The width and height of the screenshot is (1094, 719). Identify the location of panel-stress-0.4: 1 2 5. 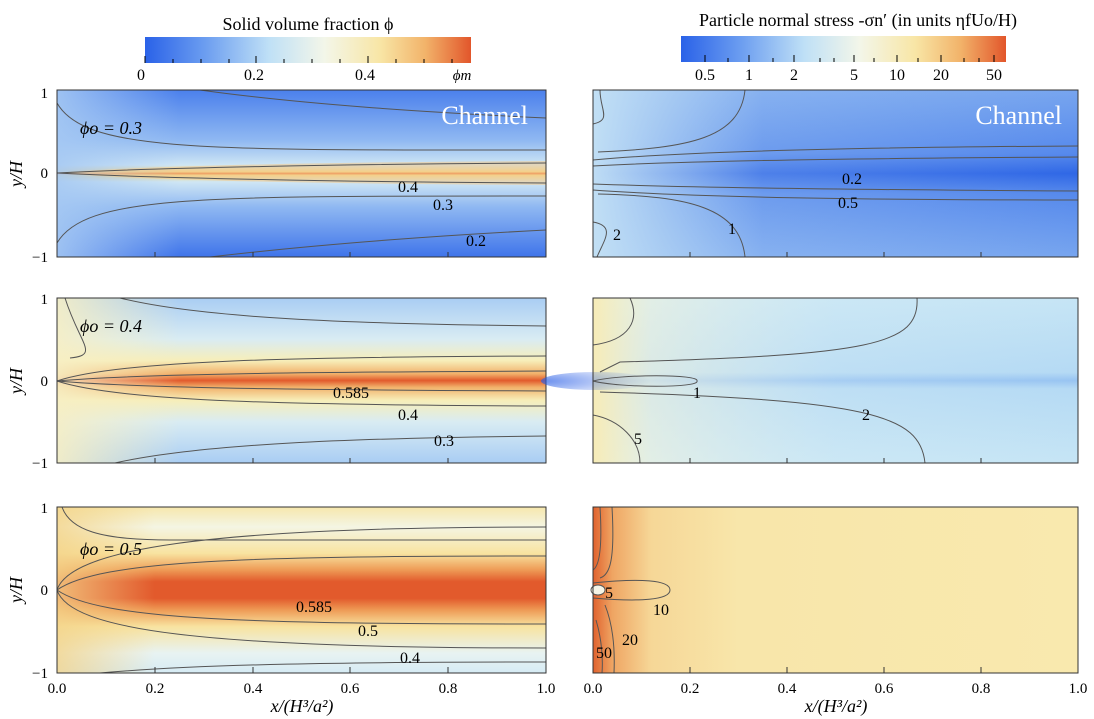
(810, 380).